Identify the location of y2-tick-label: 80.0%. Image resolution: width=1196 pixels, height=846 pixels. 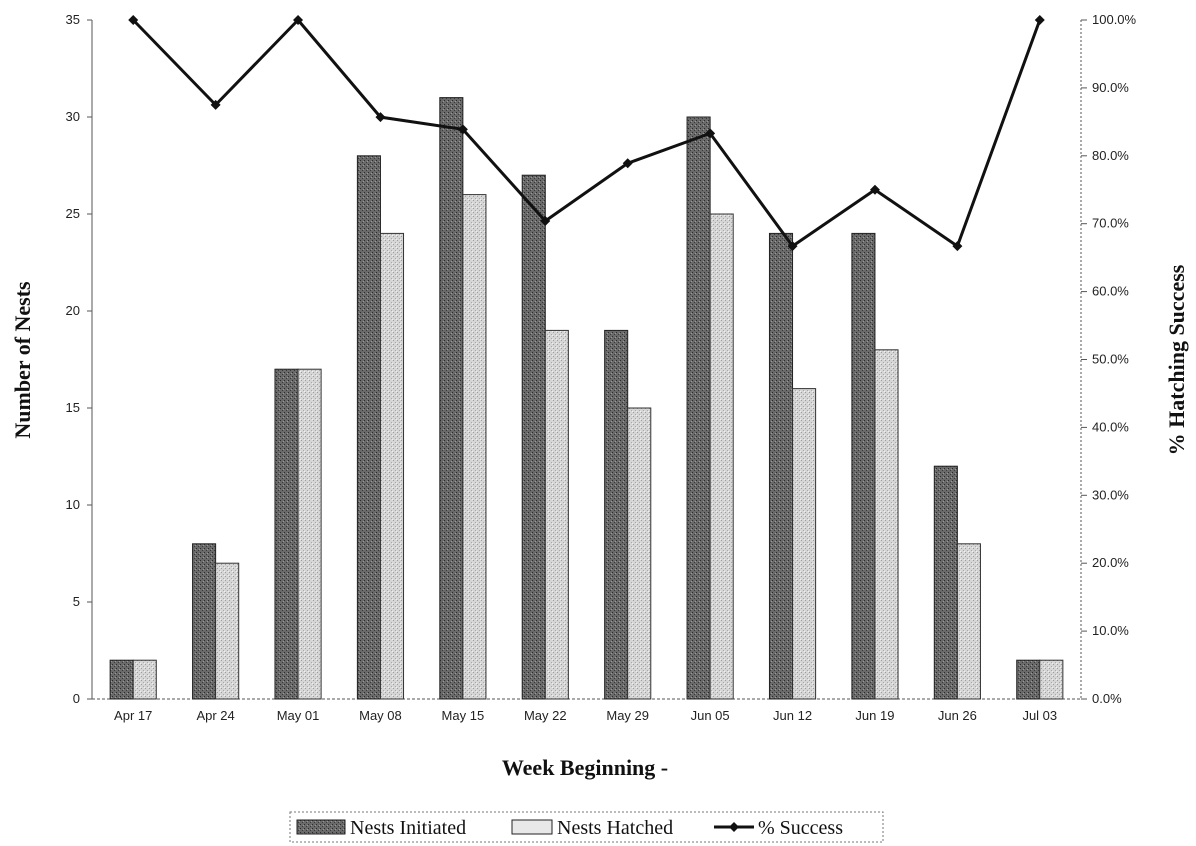
(1110, 155).